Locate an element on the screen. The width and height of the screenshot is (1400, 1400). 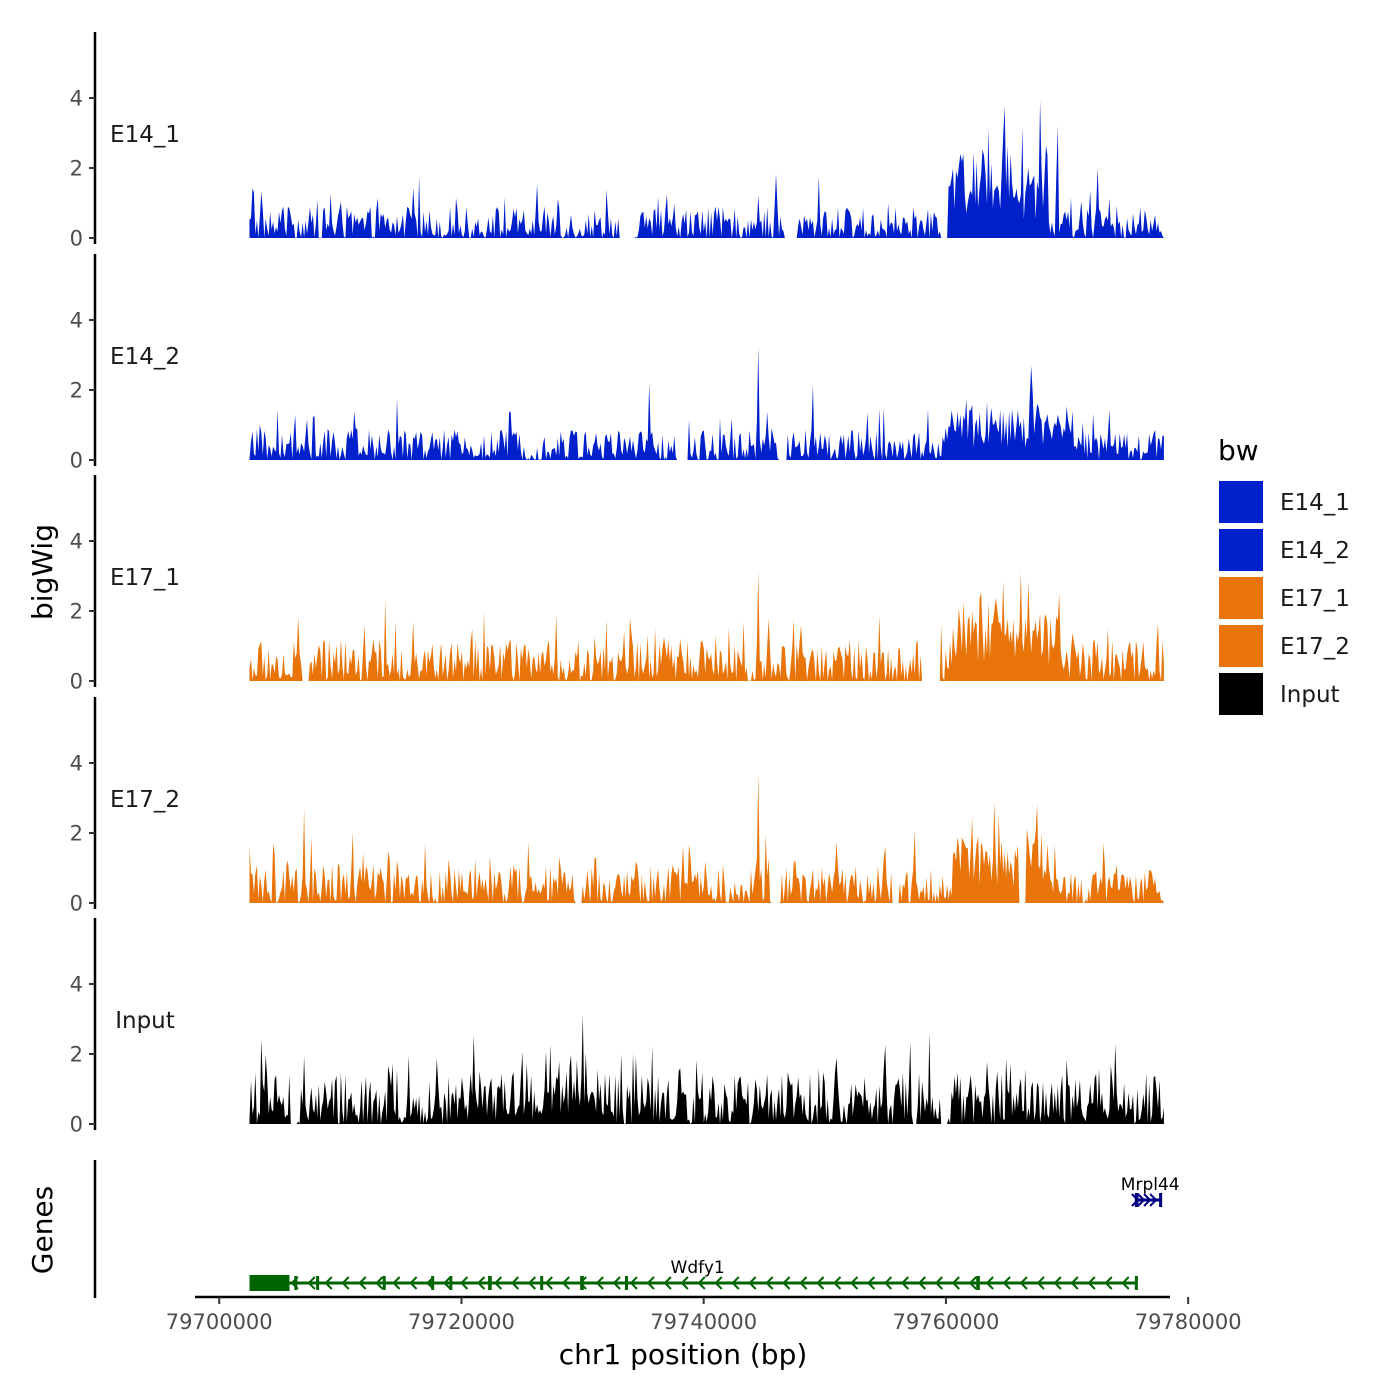
panel-input: 0 2 4 Input is located at coordinates (617, 1027).